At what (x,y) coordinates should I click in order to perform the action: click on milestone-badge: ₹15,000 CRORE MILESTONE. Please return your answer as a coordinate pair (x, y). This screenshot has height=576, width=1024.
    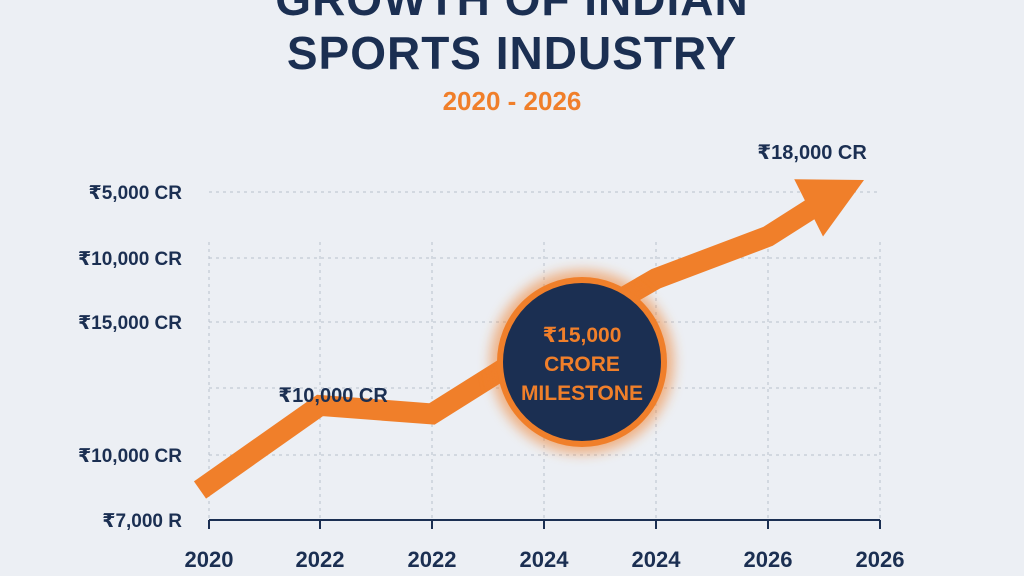
    Looking at the image, I should click on (582, 362).